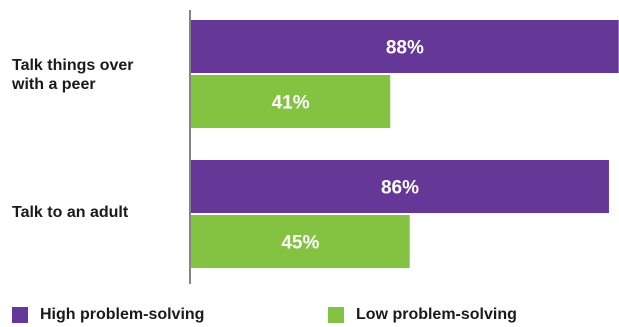 The width and height of the screenshot is (619, 327). I want to click on bar-peer-low, so click(291, 101).